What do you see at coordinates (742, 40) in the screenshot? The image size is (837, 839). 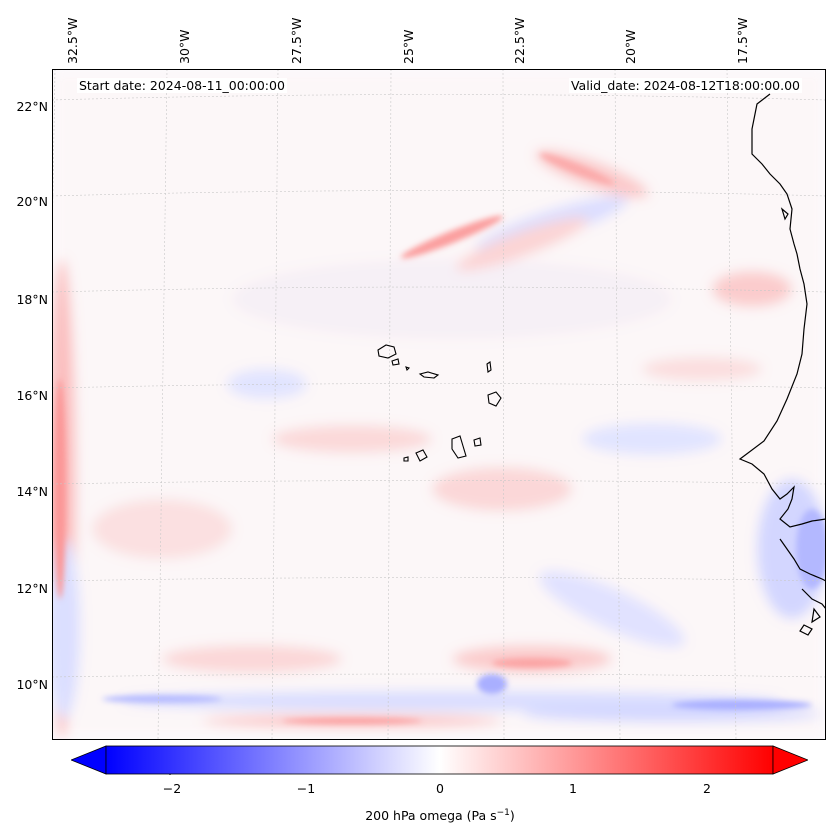 I see `lon-label-17-5w: 17.5°W` at bounding box center [742, 40].